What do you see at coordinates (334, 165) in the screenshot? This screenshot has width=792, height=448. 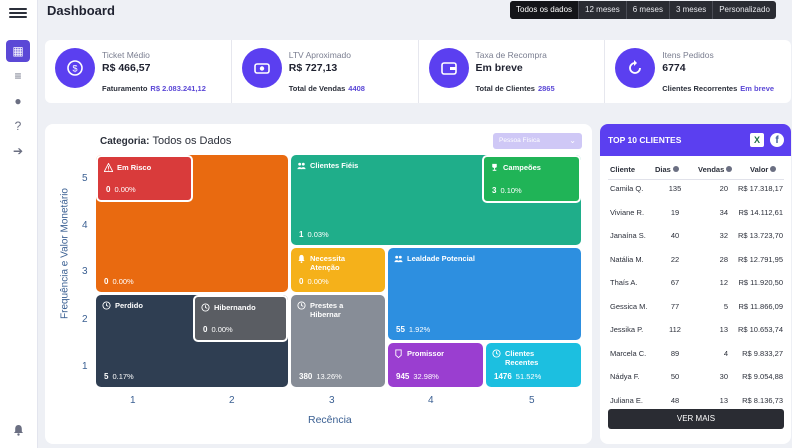 I see `segment-name: Clientes Fiéis` at bounding box center [334, 165].